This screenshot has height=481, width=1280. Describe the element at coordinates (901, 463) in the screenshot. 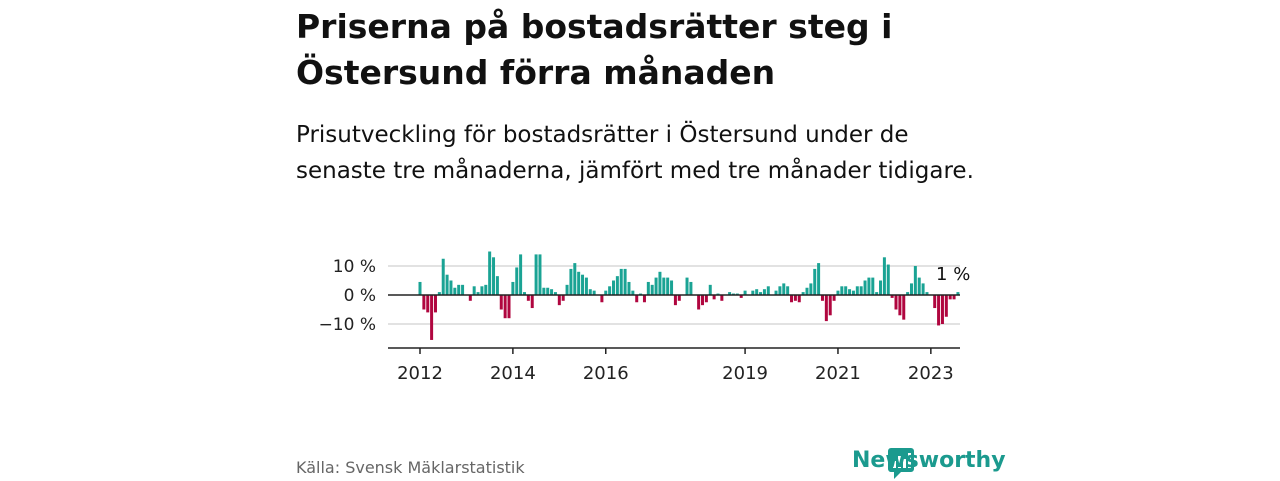

I see `newsworthy-logo-icon` at that location.